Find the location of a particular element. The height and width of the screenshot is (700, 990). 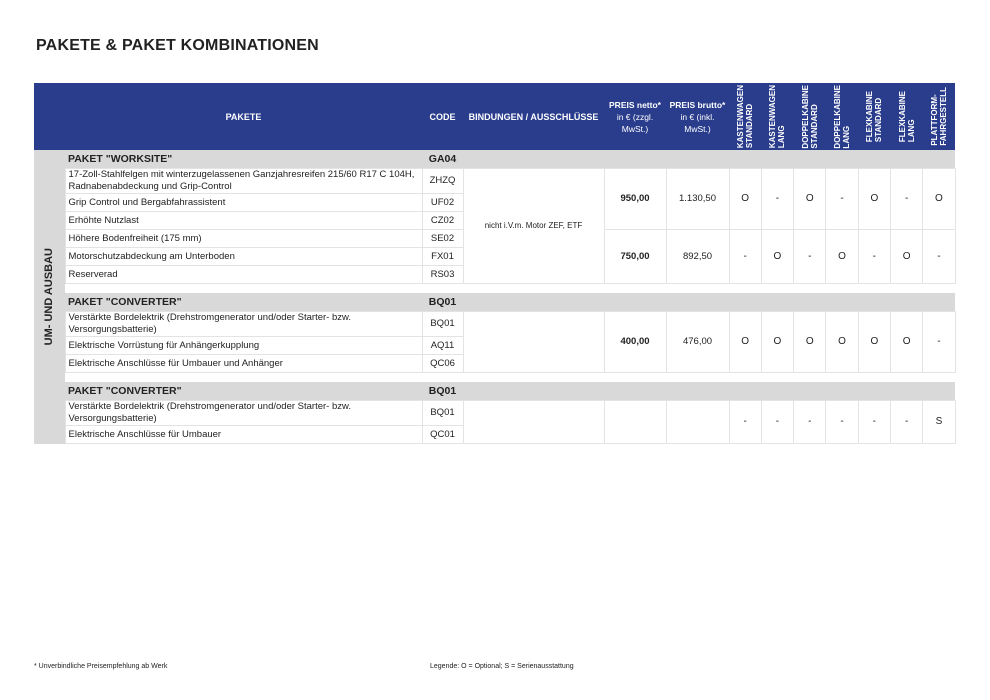

model-label: DOPPELKABINE STANDARD is located at coordinates (810, 117).